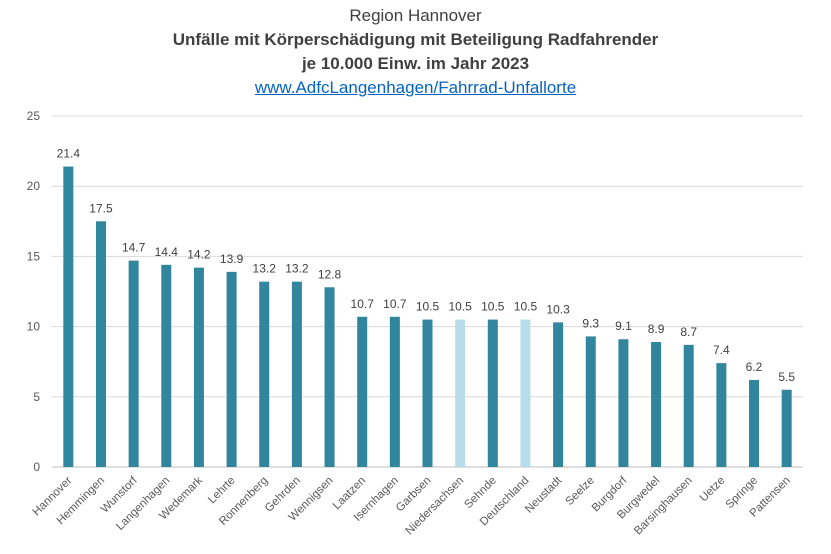 This screenshot has width=831, height=554. What do you see at coordinates (721, 350) in the screenshot?
I see `data-label: 7.4` at bounding box center [721, 350].